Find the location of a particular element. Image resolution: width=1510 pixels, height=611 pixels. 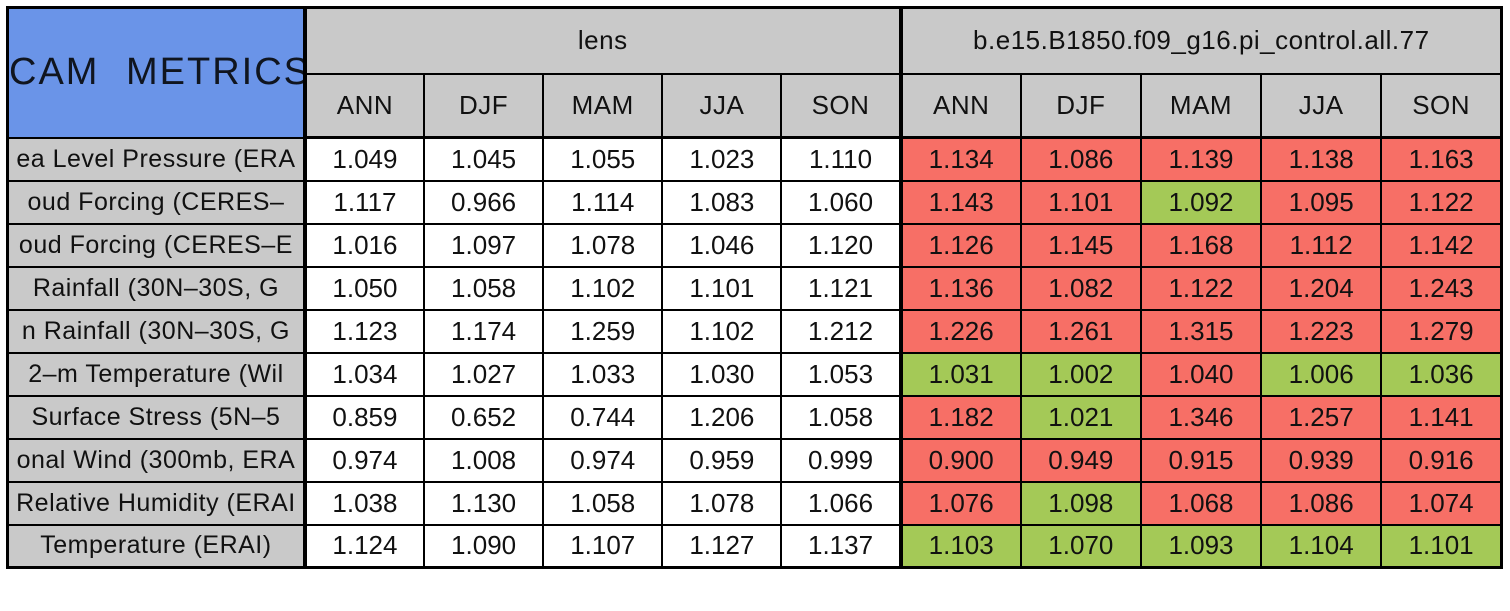

control-value-cell: 1.103 is located at coordinates (960, 546).